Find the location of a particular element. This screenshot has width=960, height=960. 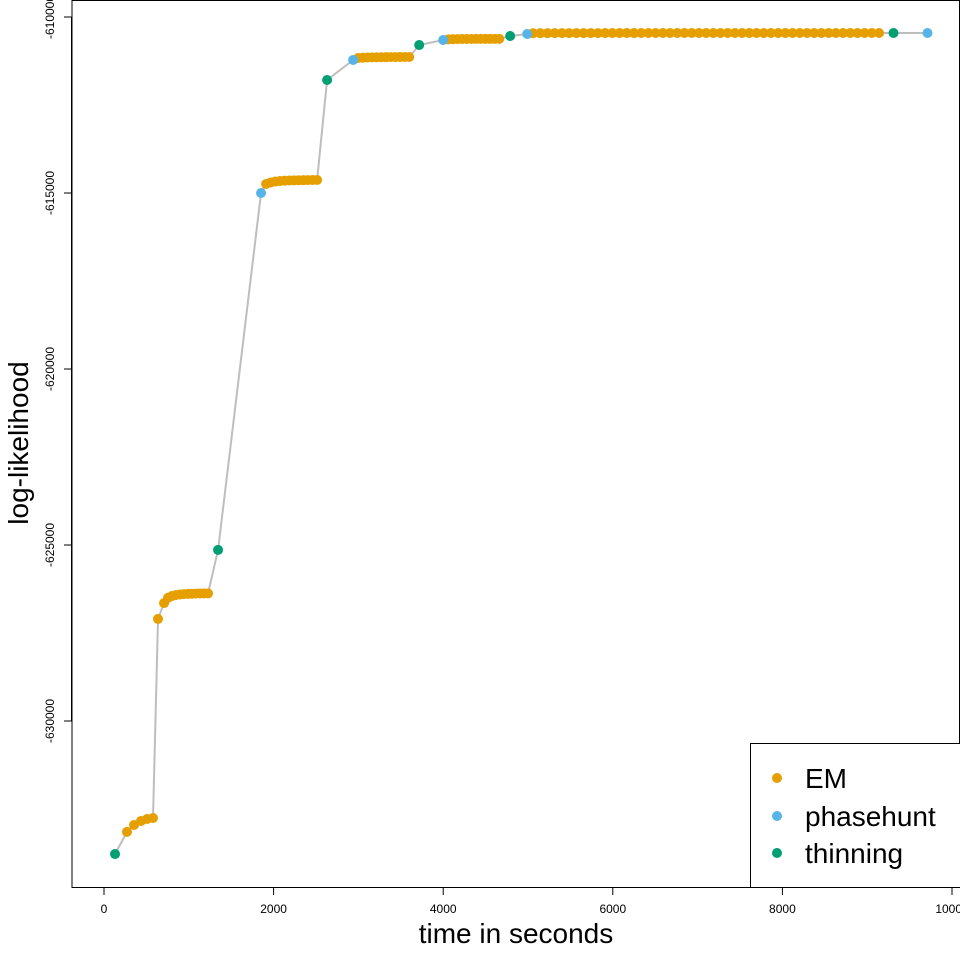

x-tick-label: 2000 is located at coordinates (273, 909).